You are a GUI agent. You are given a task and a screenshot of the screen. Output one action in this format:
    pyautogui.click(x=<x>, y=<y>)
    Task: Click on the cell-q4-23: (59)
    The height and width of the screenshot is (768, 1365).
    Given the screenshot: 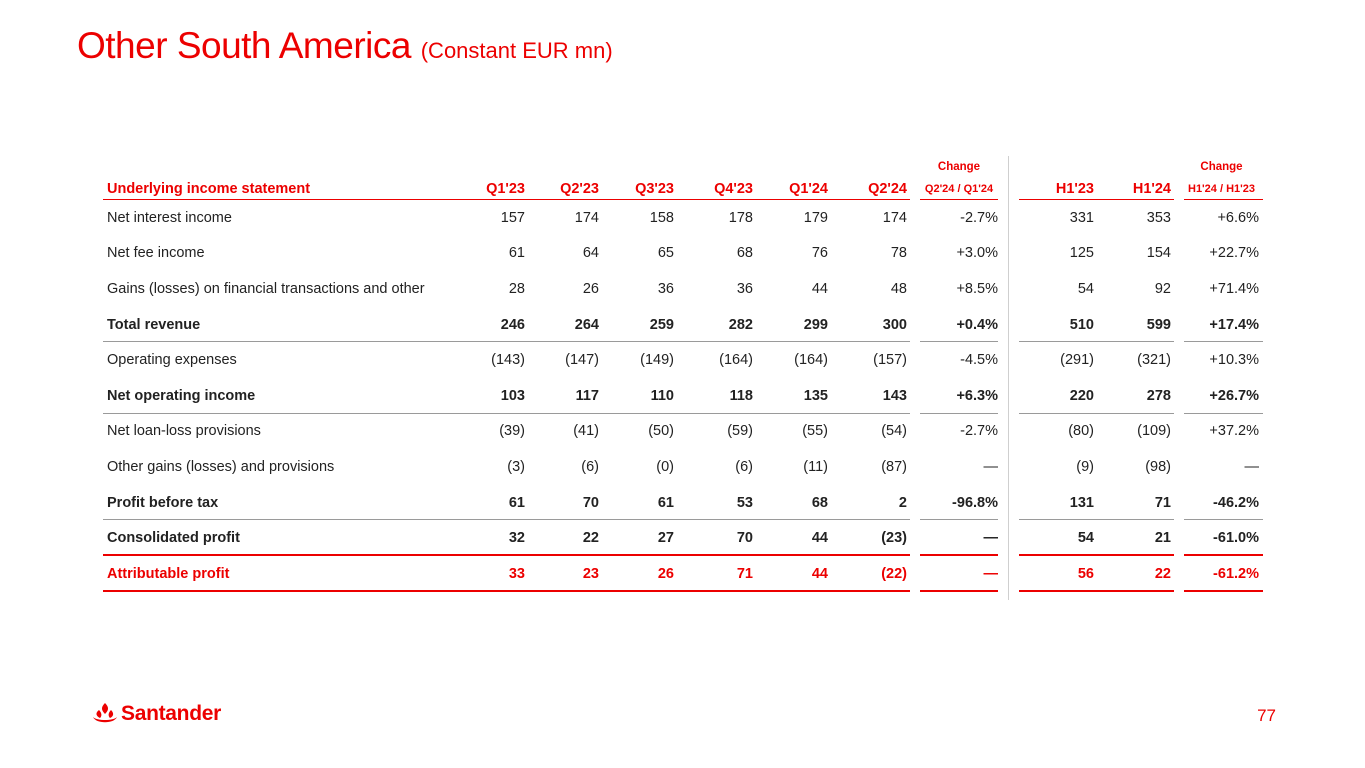 What is the action you would take?
    pyautogui.click(x=740, y=431)
    